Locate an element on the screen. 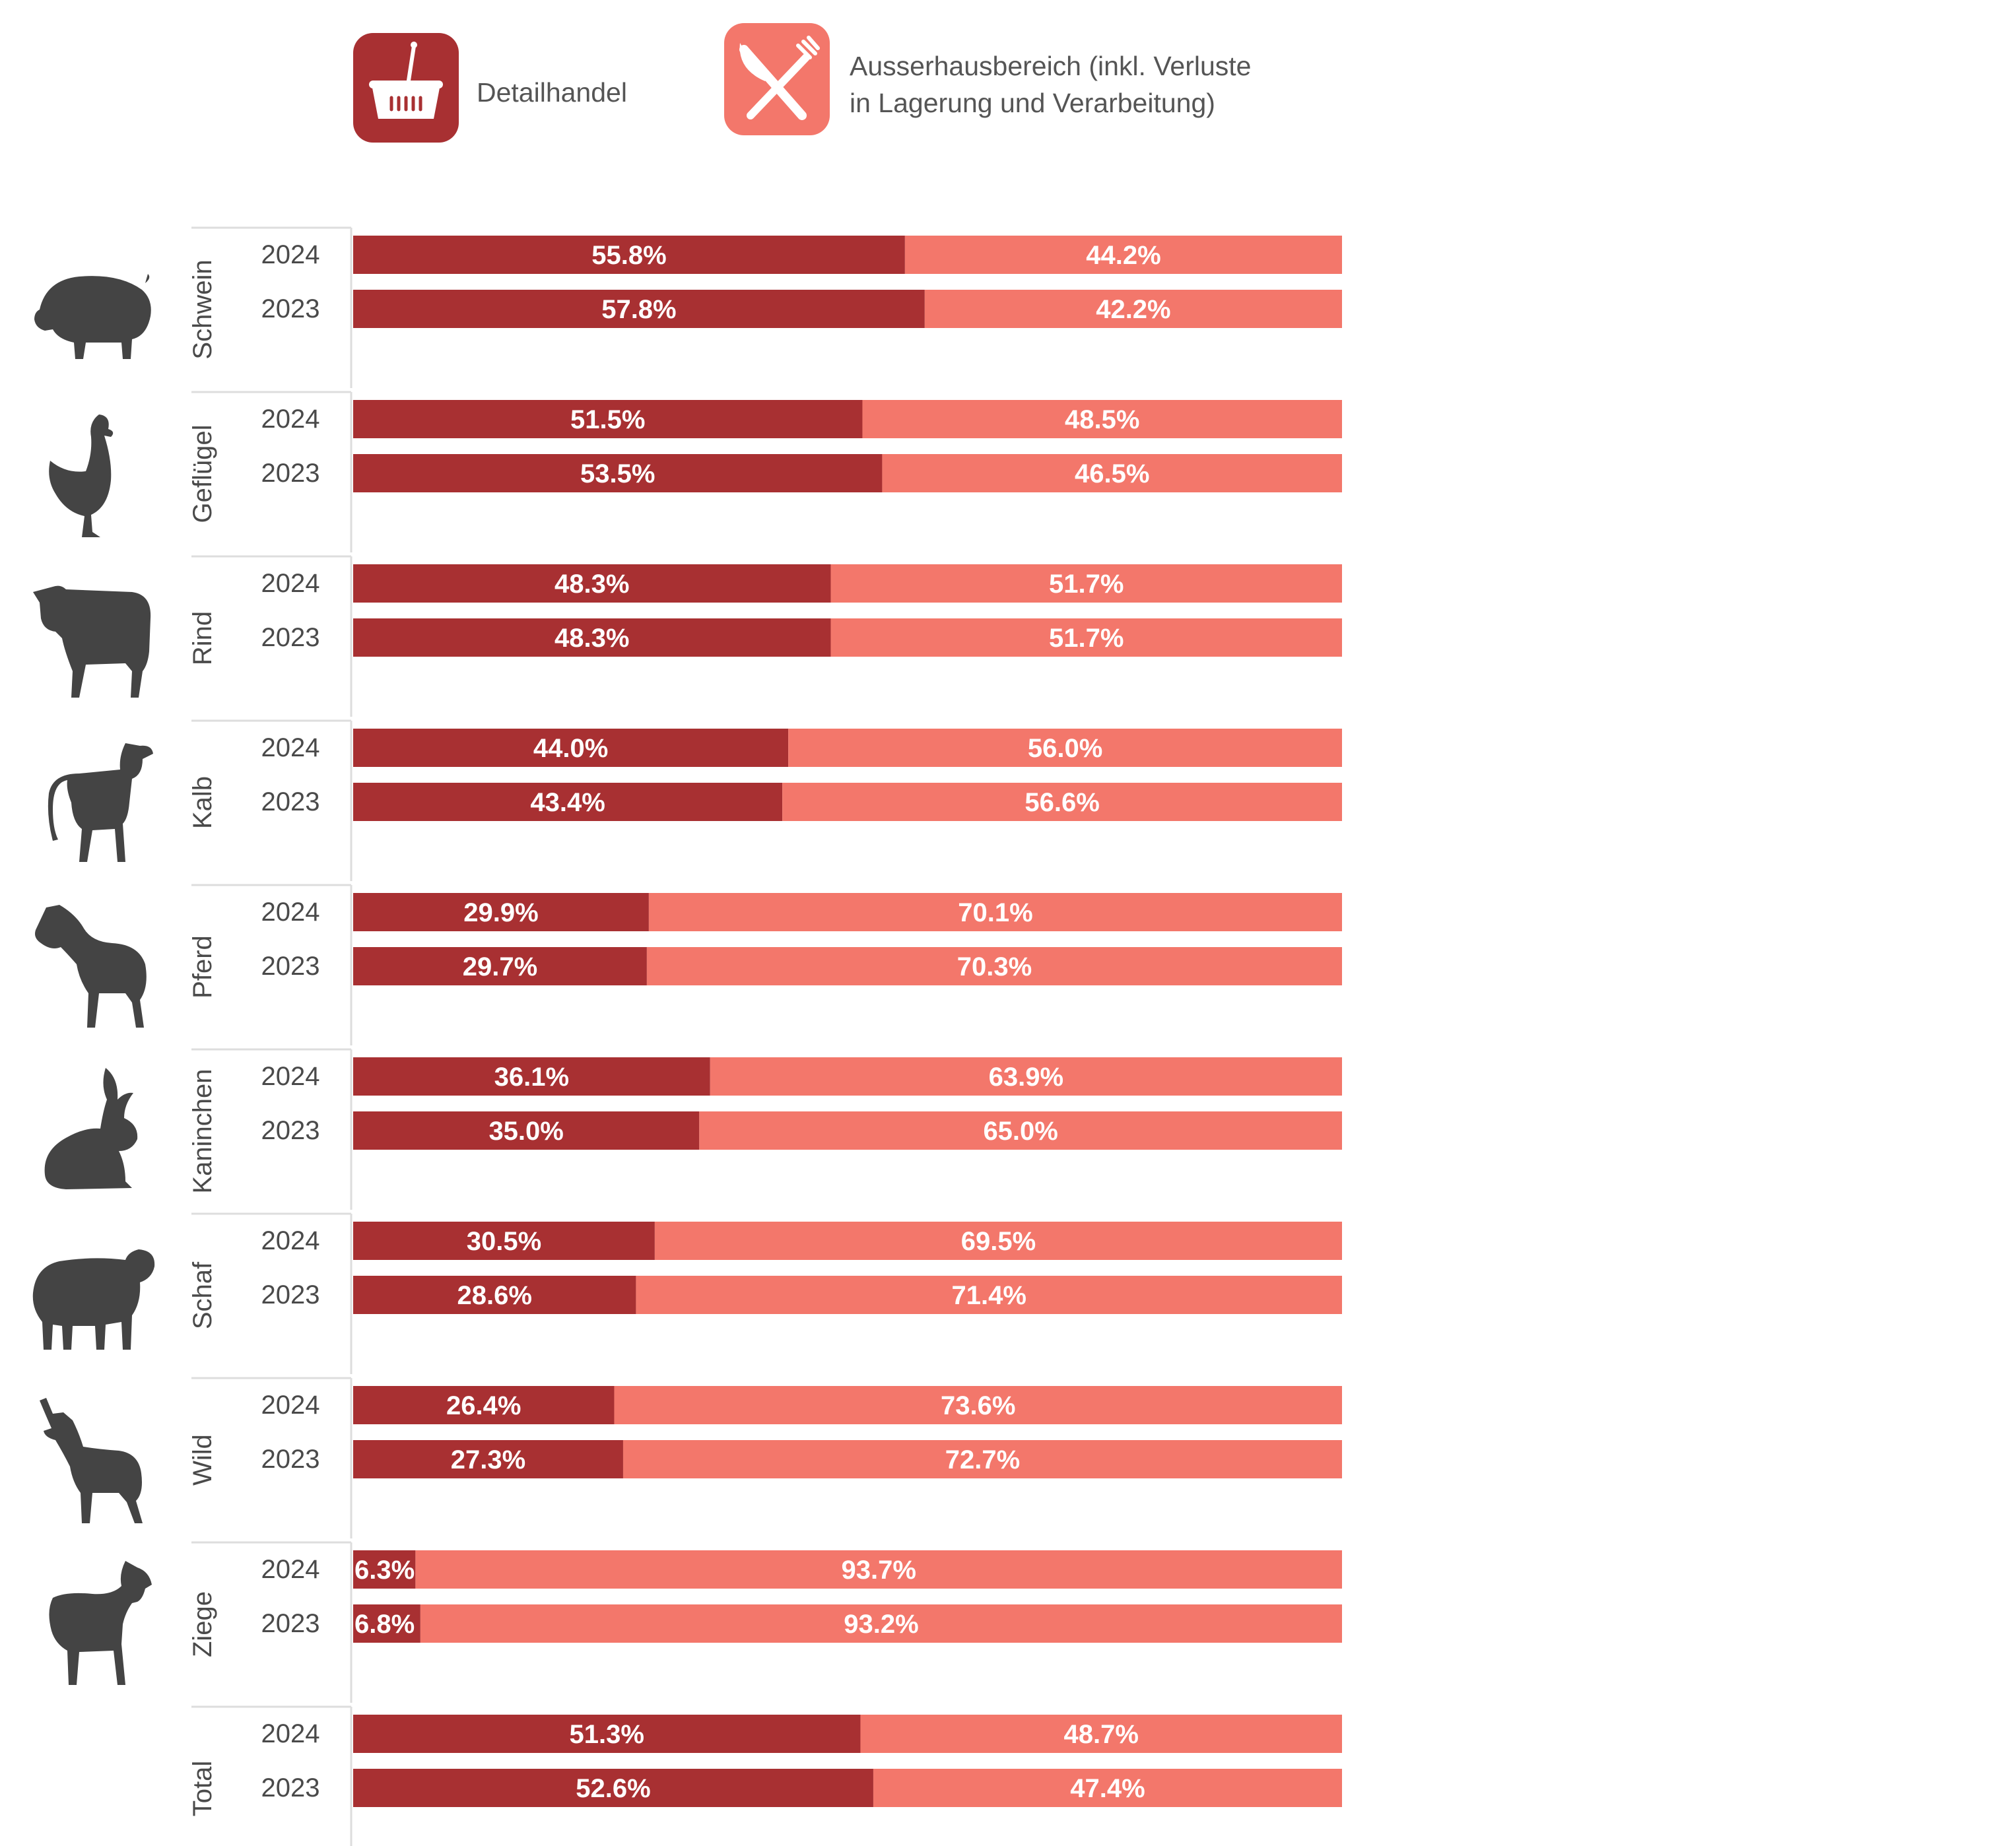 This screenshot has width=2016, height=1846. data-label-detailhandel: 48.3% is located at coordinates (591, 638).